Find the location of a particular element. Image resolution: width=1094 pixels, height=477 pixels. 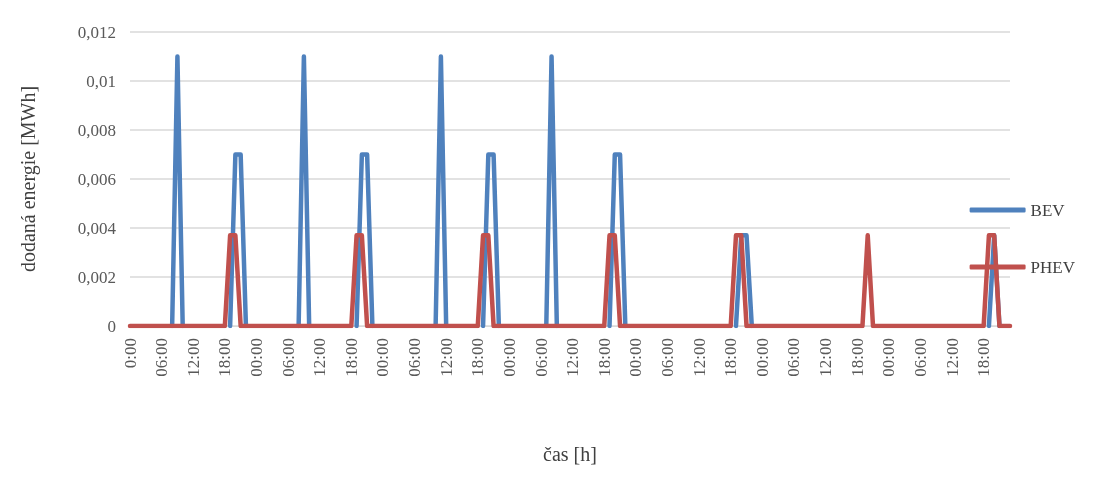

x-axis-title: čas [h] is located at coordinates (570, 454).